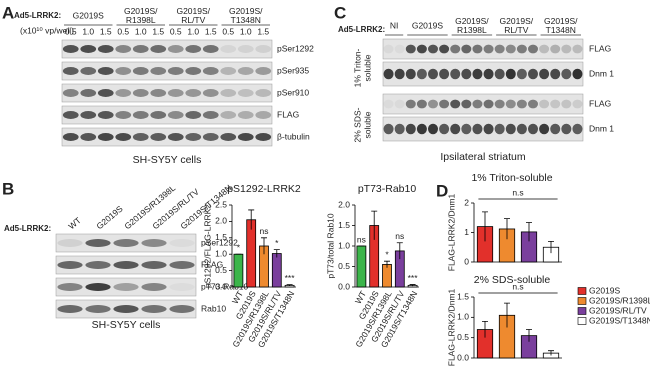 This screenshot has height=372, width=650. I want to click on significance-label: ***, so click(413, 278).